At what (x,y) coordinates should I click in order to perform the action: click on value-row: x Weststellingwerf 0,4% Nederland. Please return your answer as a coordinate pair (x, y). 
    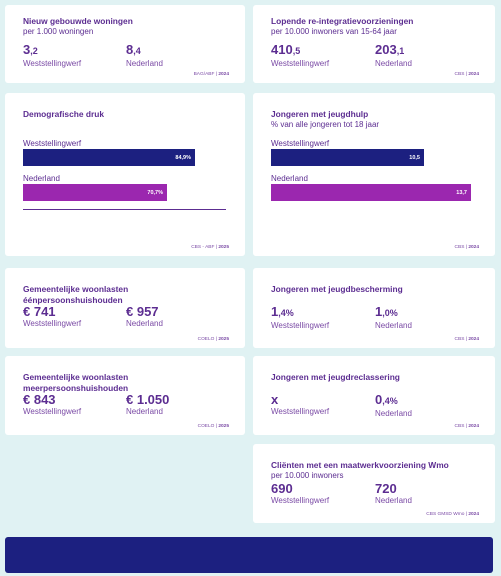
    Looking at the image, I should click on (375, 405).